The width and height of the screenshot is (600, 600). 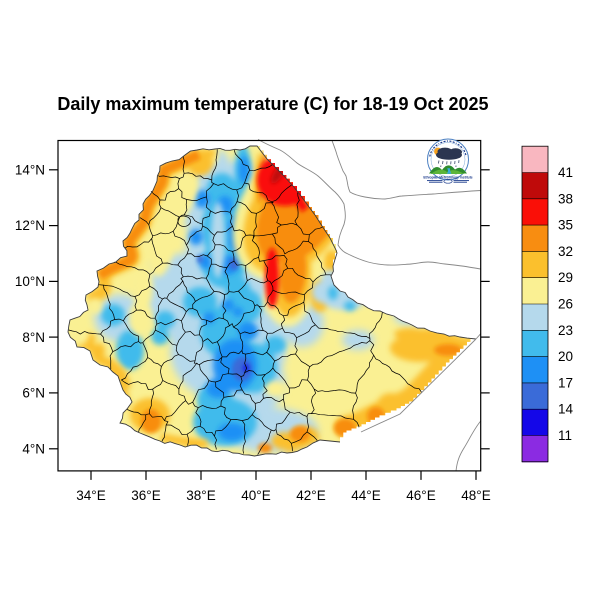 I want to click on svg-text: 12°N, so click(x=30, y=225).